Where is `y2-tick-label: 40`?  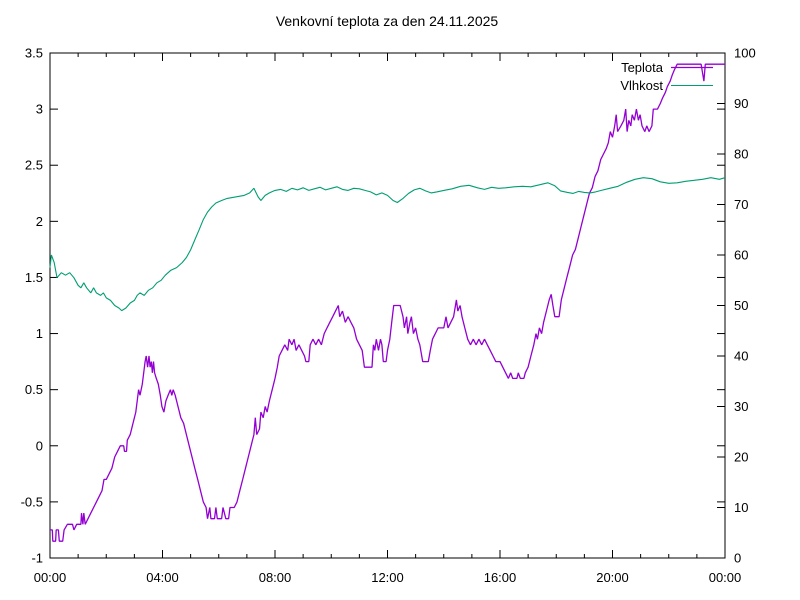 y2-tick-label: 40 is located at coordinates (741, 356).